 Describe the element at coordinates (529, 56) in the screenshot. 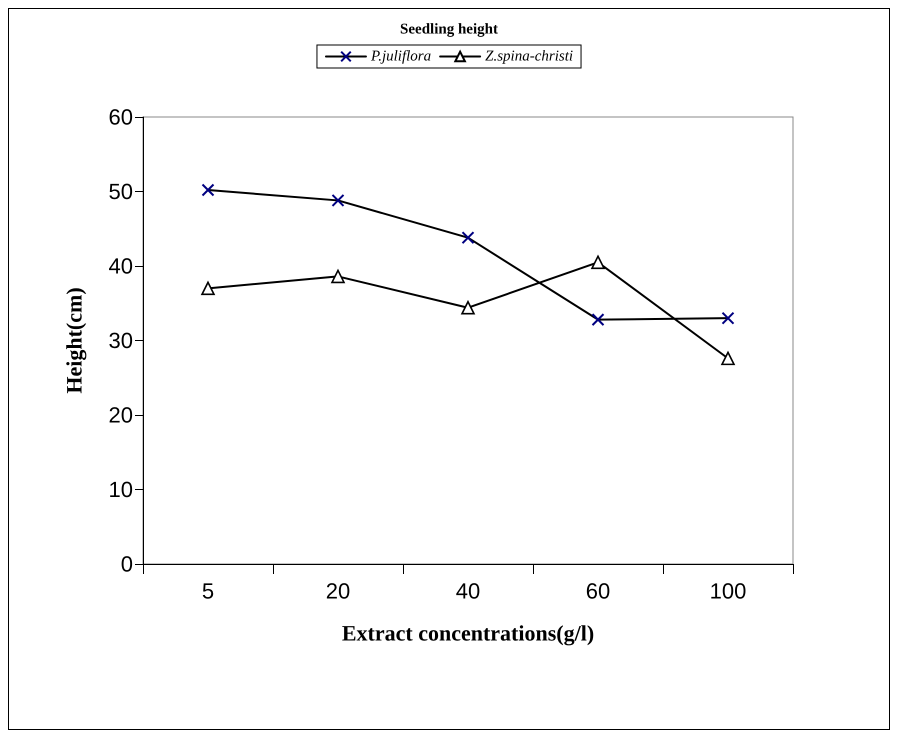

I see `legend-label: Z.spina-christi` at that location.